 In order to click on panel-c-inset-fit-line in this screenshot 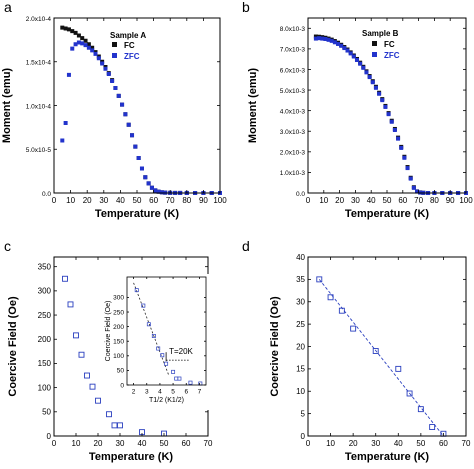, I will do `click(151, 329)`.